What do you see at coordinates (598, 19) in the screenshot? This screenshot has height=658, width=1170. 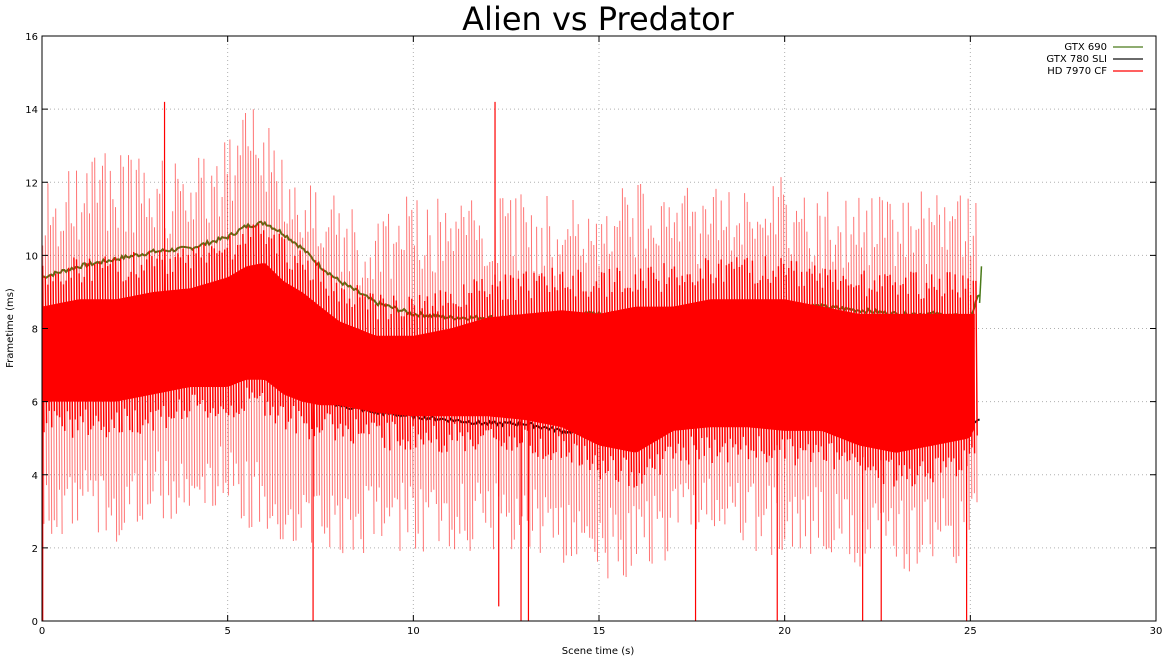 I see `chart-title: Alien vs Predator` at bounding box center [598, 19].